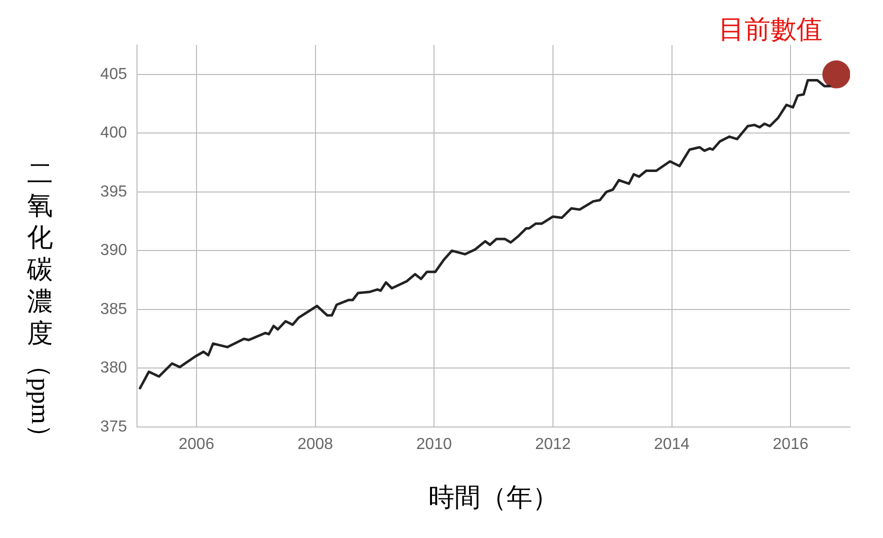 The image size is (883, 538). Describe the element at coordinates (494, 498) in the screenshot. I see `x-axis-title: 時間（年）` at that location.